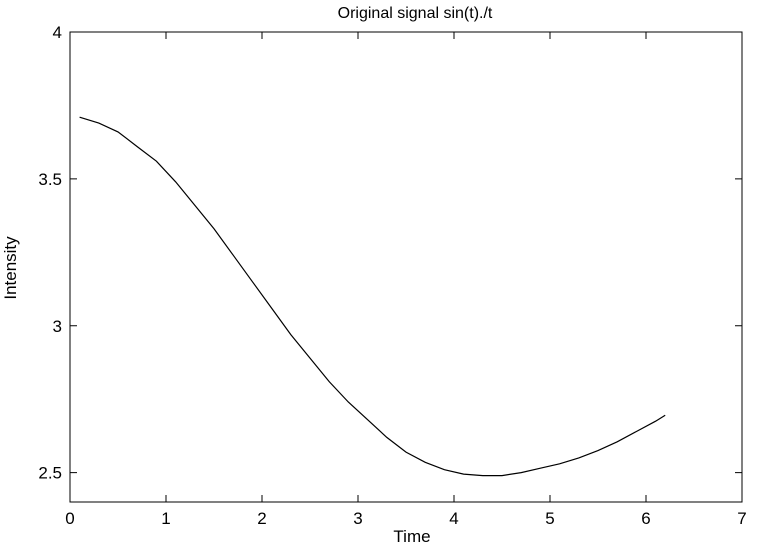 Image resolution: width=760 pixels, height=546 pixels. I want to click on x-tick-label: 6, so click(645, 518).